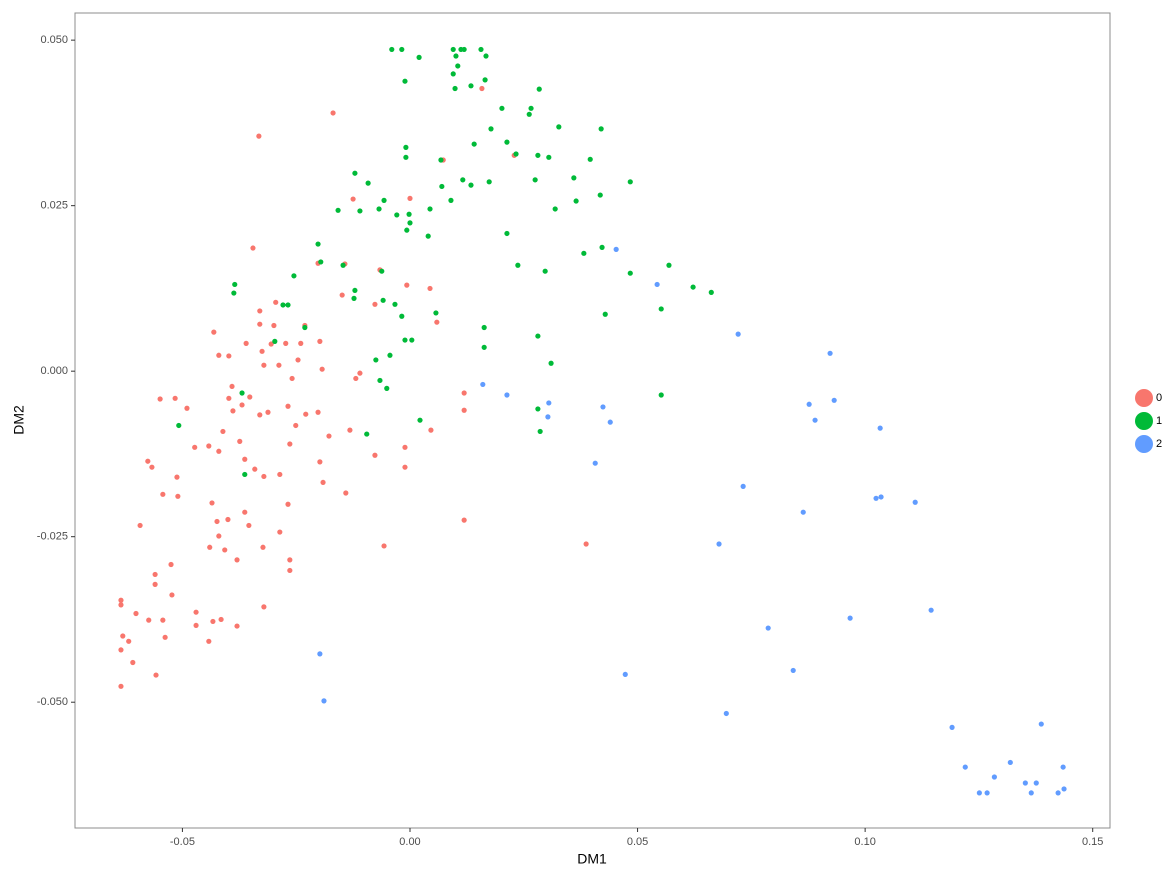 Image resolution: width=1173 pixels, height=874 pixels. Describe the element at coordinates (54, 40) in the screenshot. I see `y-tick-label: 0.050` at that location.